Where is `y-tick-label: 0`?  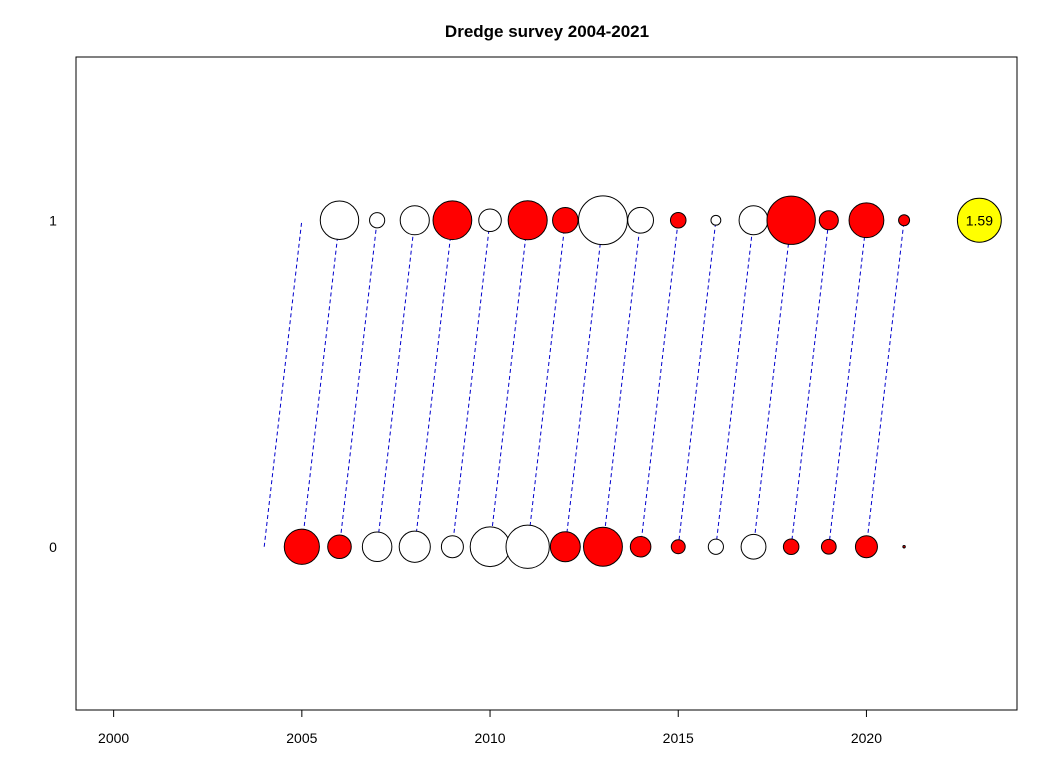
y-tick-label: 0 is located at coordinates (53, 547).